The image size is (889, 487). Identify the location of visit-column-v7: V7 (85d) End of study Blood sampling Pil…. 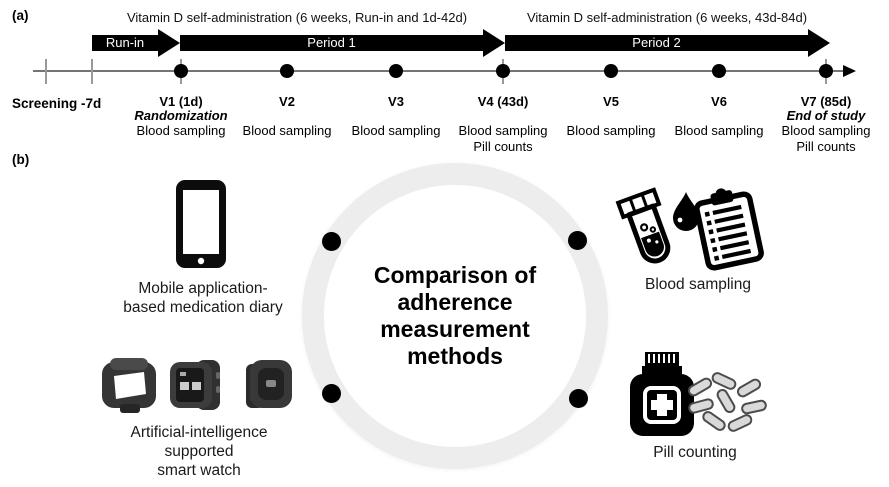
(822, 125).